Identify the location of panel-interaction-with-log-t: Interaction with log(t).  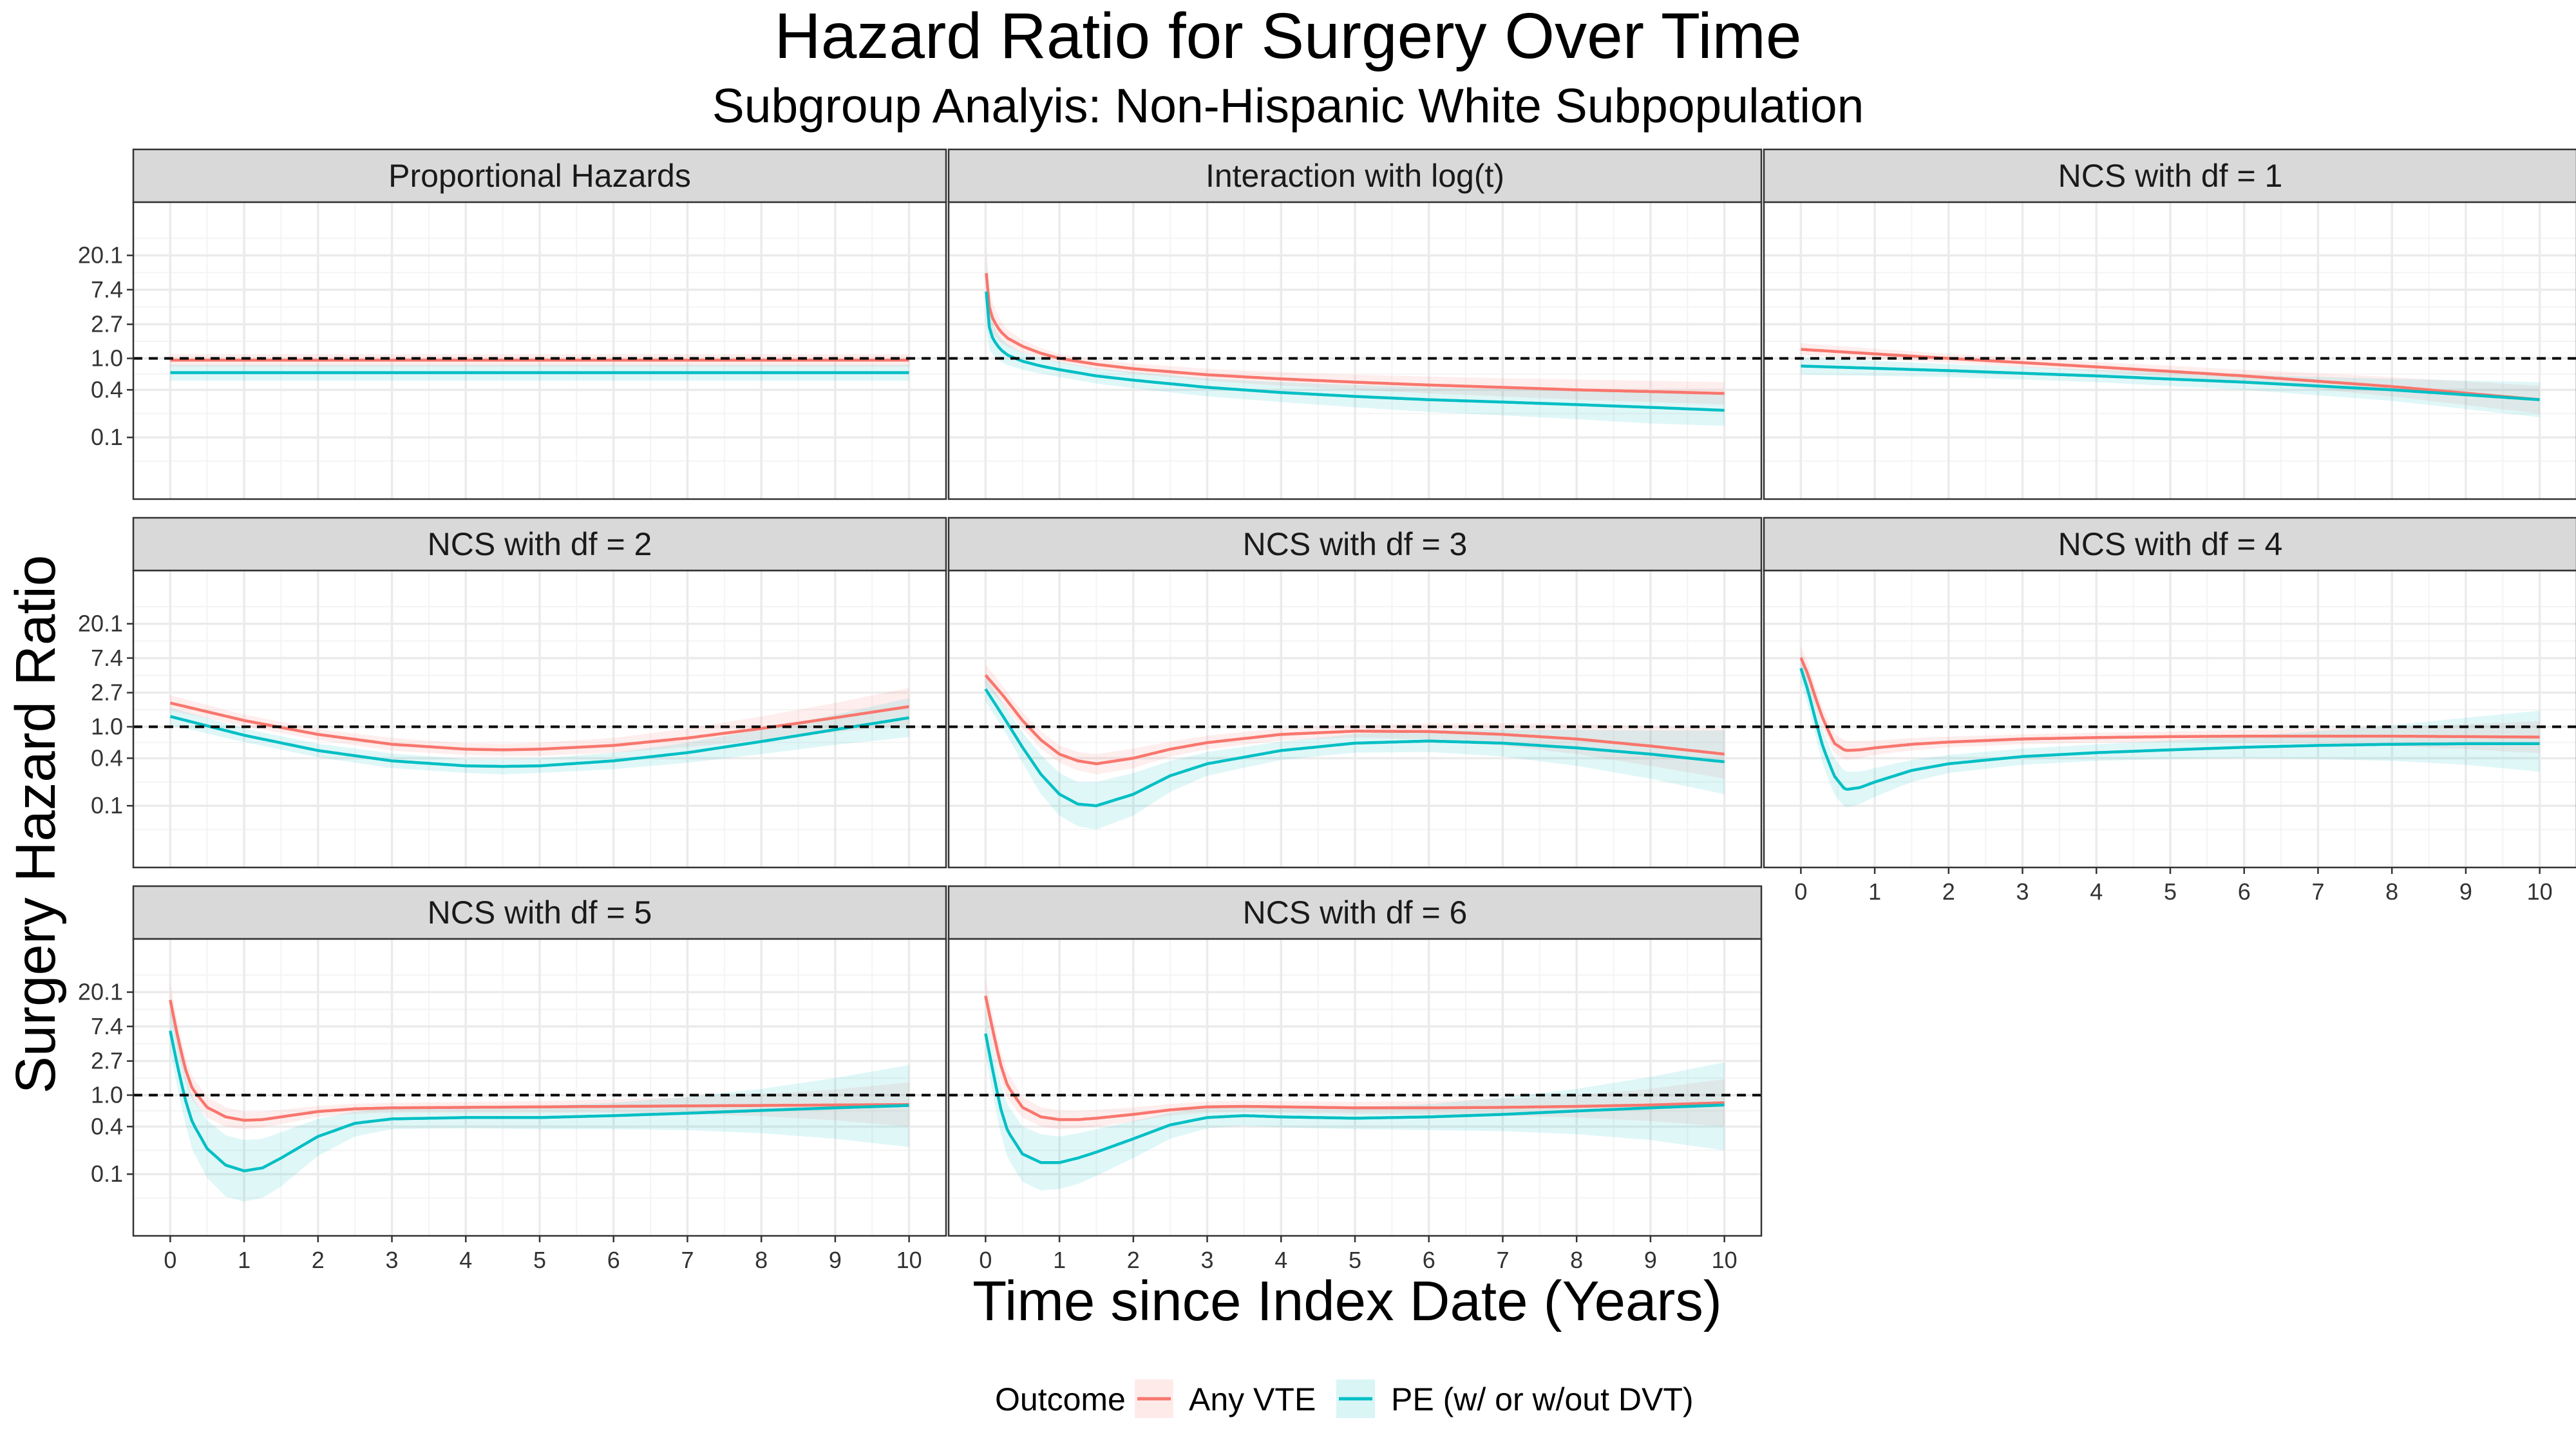
(1355, 324).